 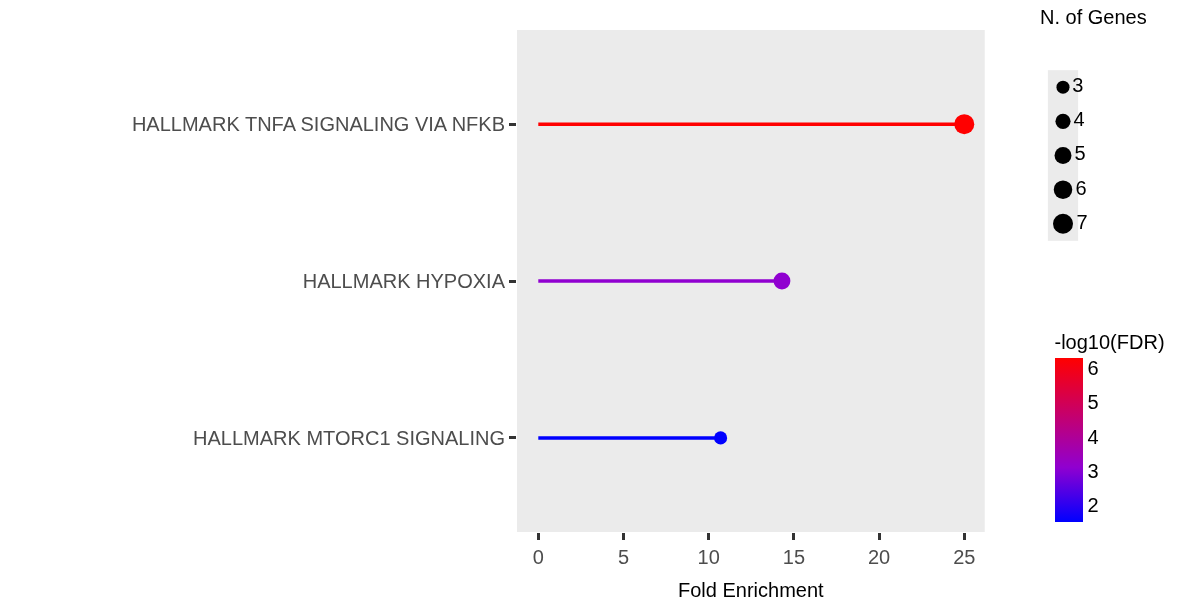 What do you see at coordinates (964, 557) in the screenshot?
I see `x-tick-label: 25` at bounding box center [964, 557].